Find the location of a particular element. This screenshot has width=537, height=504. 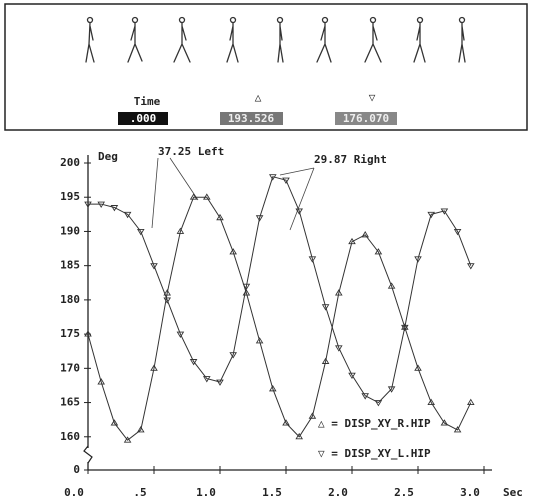

axis-break is located at coordinates (88, 454).